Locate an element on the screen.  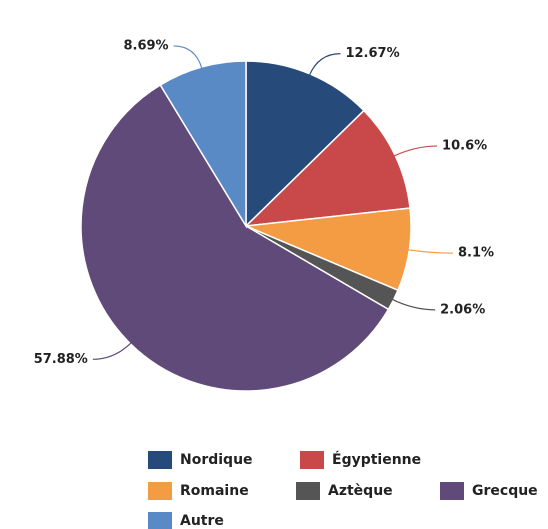
data-label: 10.6% is located at coordinates (464, 146).